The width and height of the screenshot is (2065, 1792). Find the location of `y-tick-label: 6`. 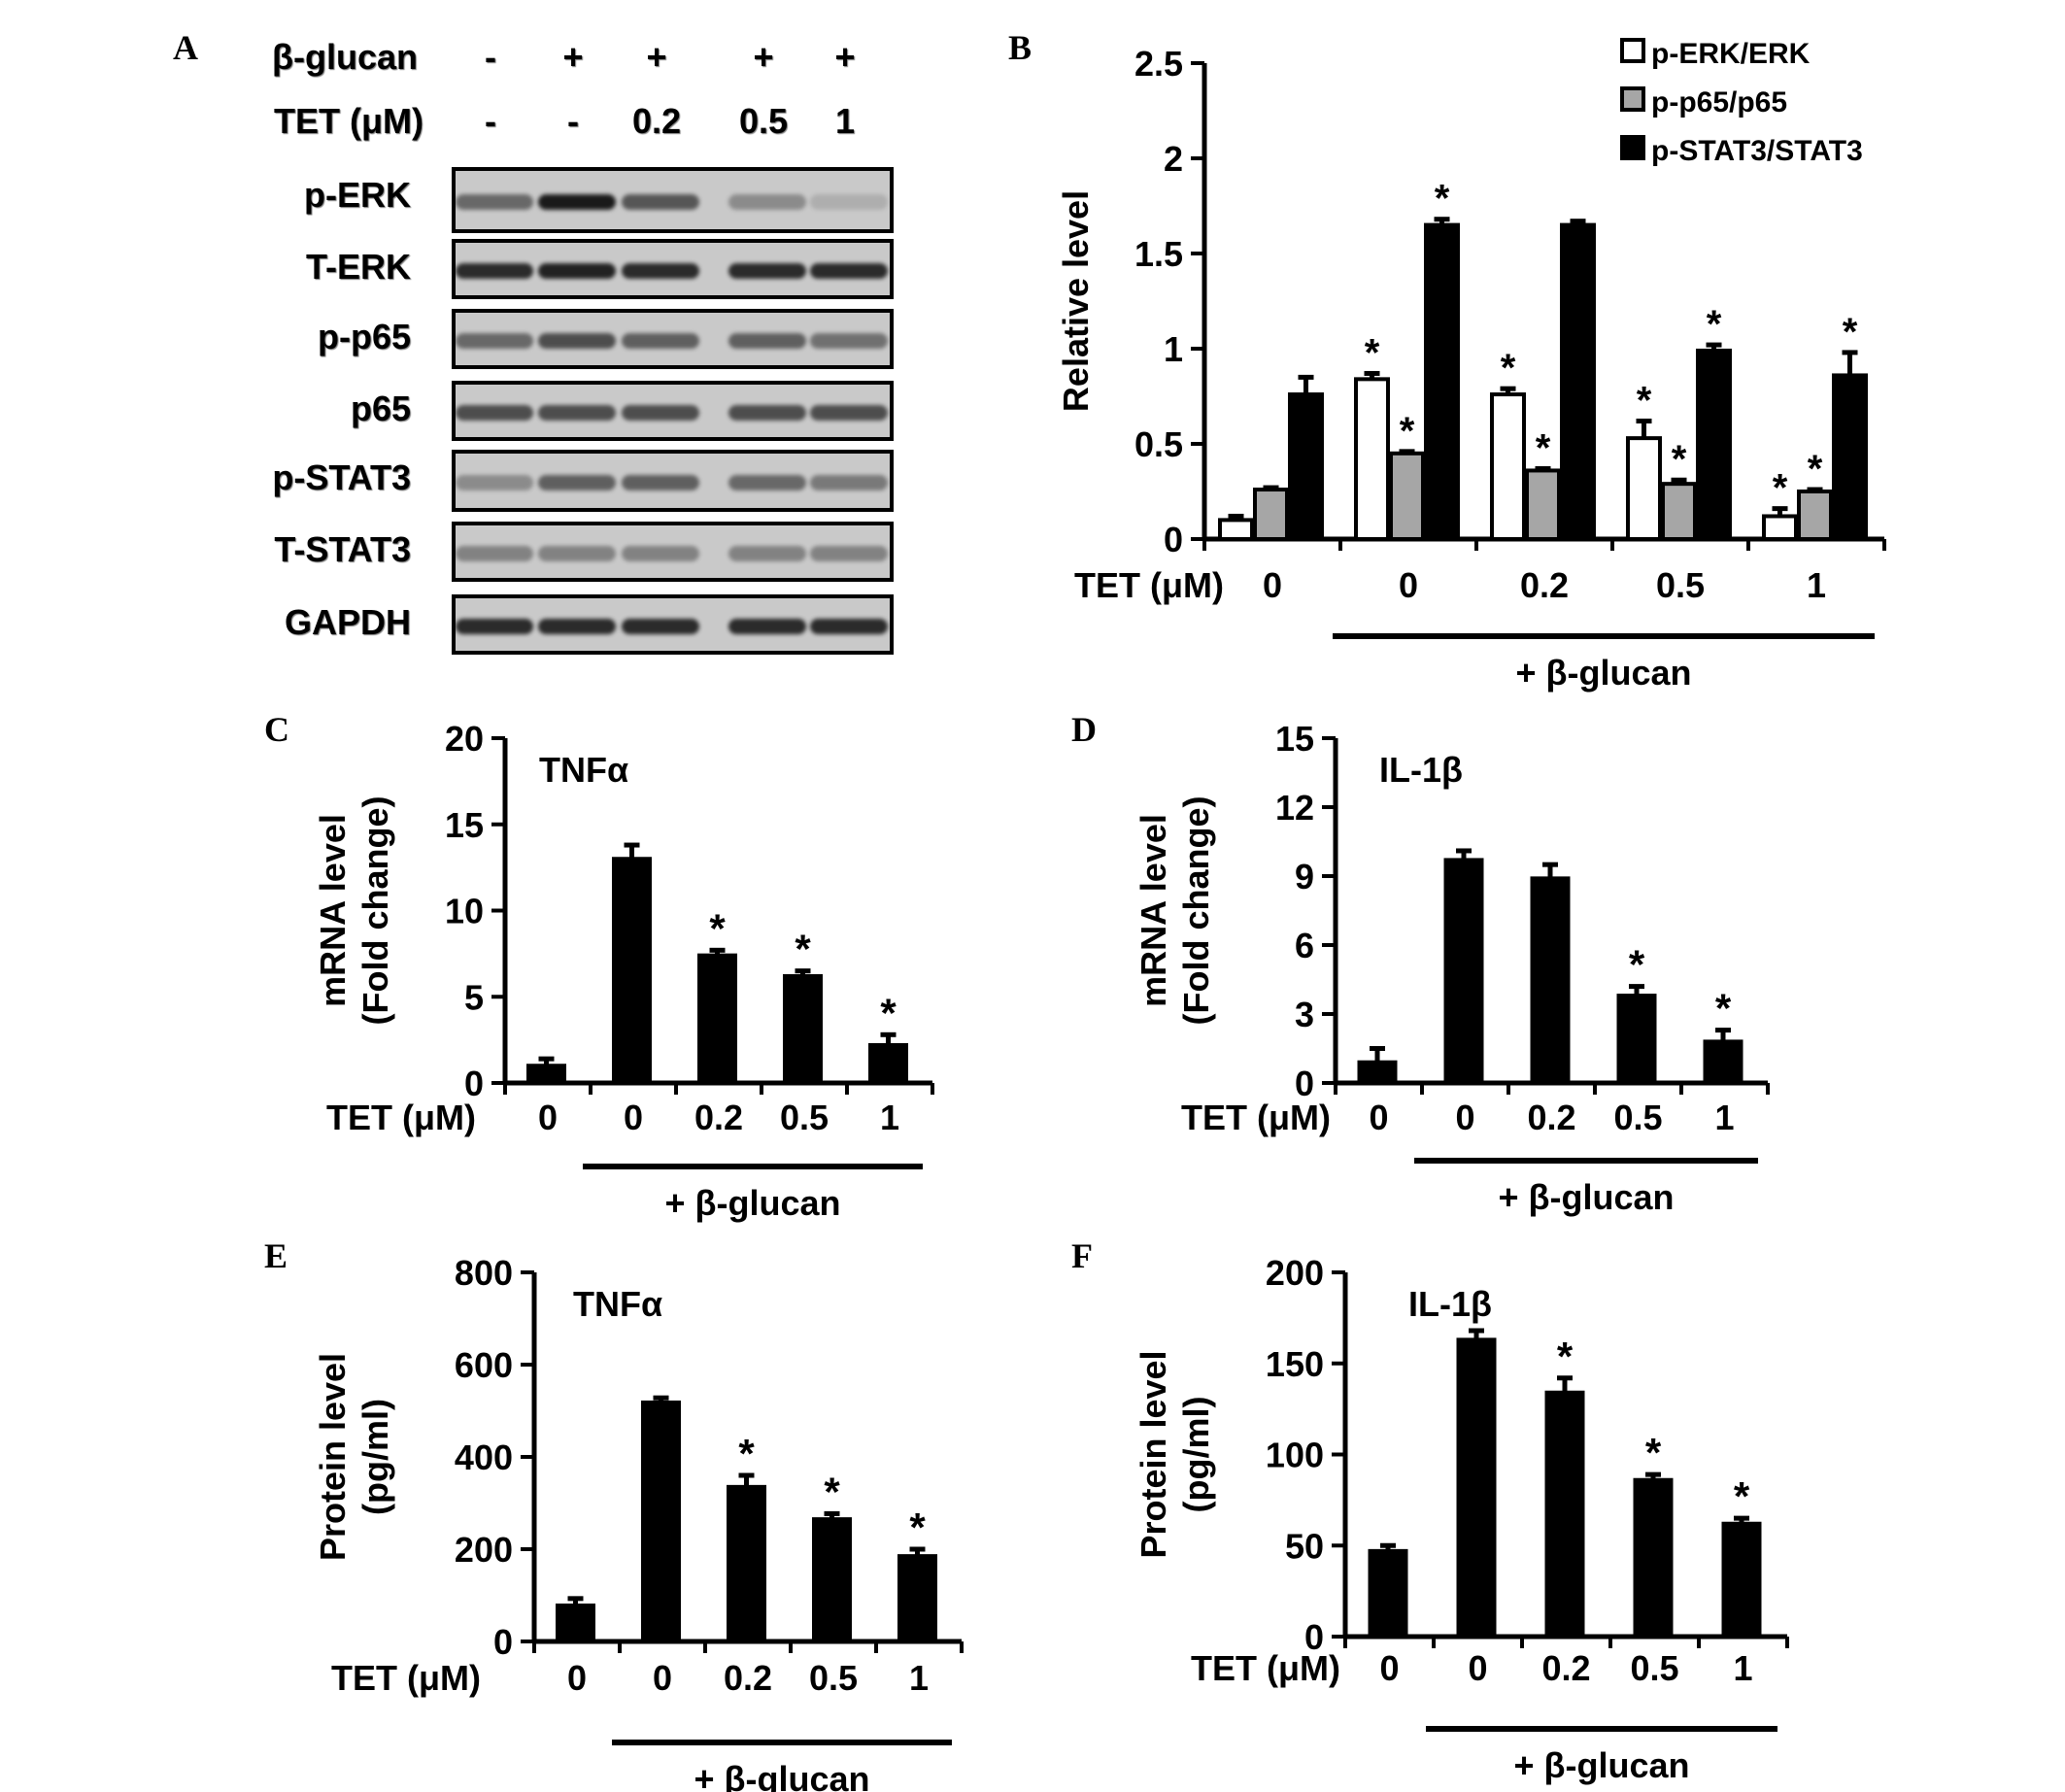

y-tick-label: 6 is located at coordinates (1304, 945).